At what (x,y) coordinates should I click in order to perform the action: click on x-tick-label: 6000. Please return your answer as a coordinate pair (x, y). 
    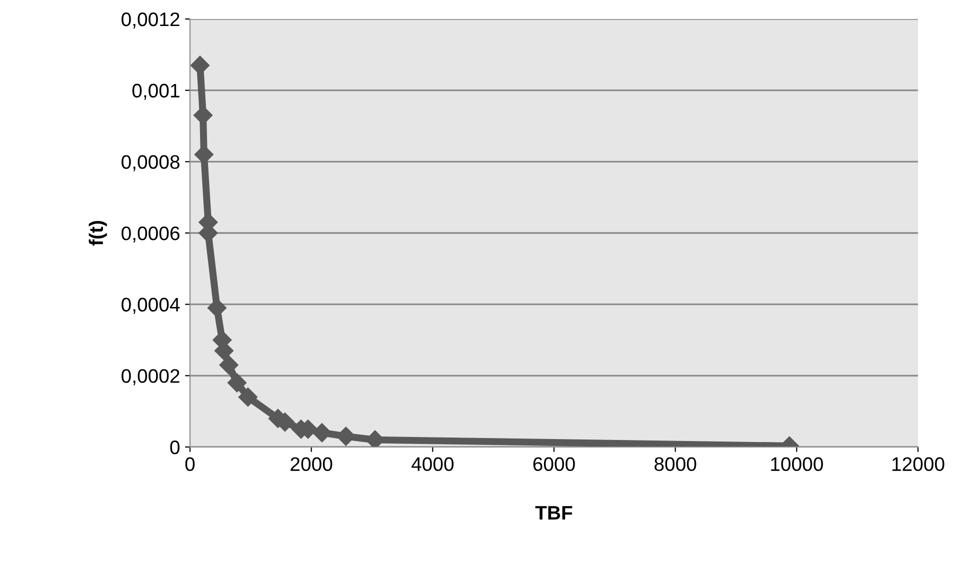
    Looking at the image, I should click on (554, 464).